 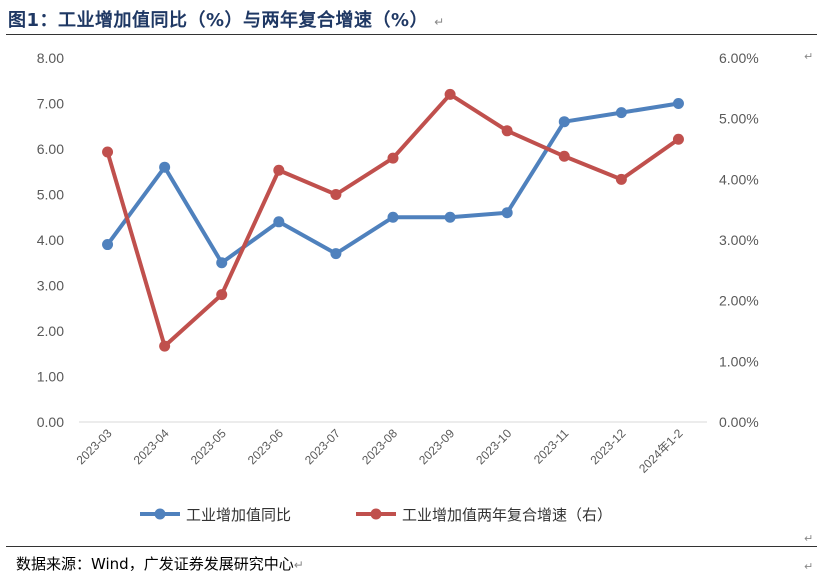 What do you see at coordinates (151, 446) in the screenshot?
I see `x-tick-label: 2023-04` at bounding box center [151, 446].